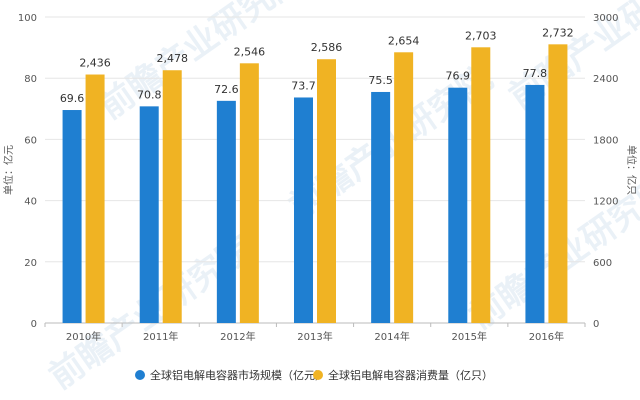 This screenshot has height=400, width=640. Describe the element at coordinates (149, 94) in the screenshot. I see `data-label: 70.8` at that location.